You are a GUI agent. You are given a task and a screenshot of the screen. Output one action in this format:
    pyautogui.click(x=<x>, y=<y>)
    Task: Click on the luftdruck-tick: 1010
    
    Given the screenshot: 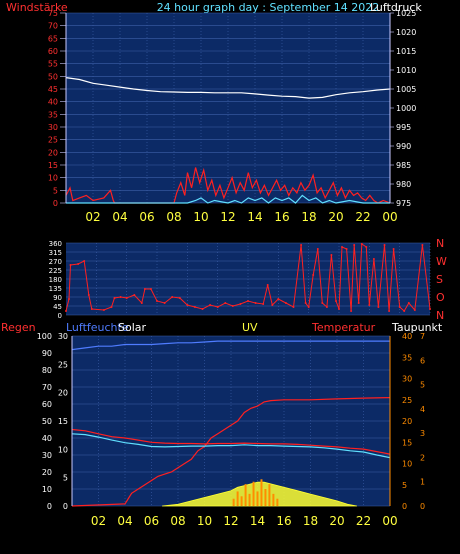 What is the action you would take?
    pyautogui.click(x=406, y=70)
    